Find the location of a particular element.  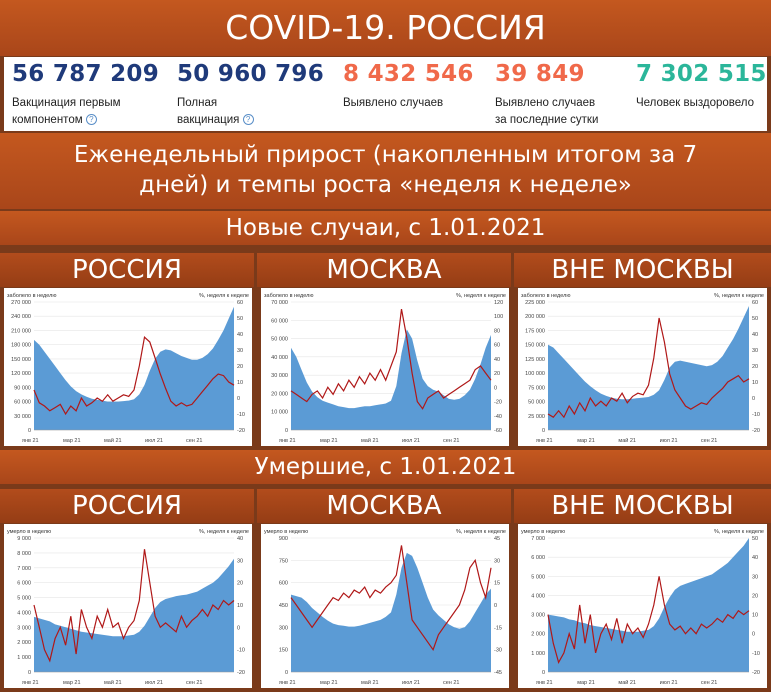

stat-label: Выявлено случаев за последние сутки is located at coordinates (547, 111).